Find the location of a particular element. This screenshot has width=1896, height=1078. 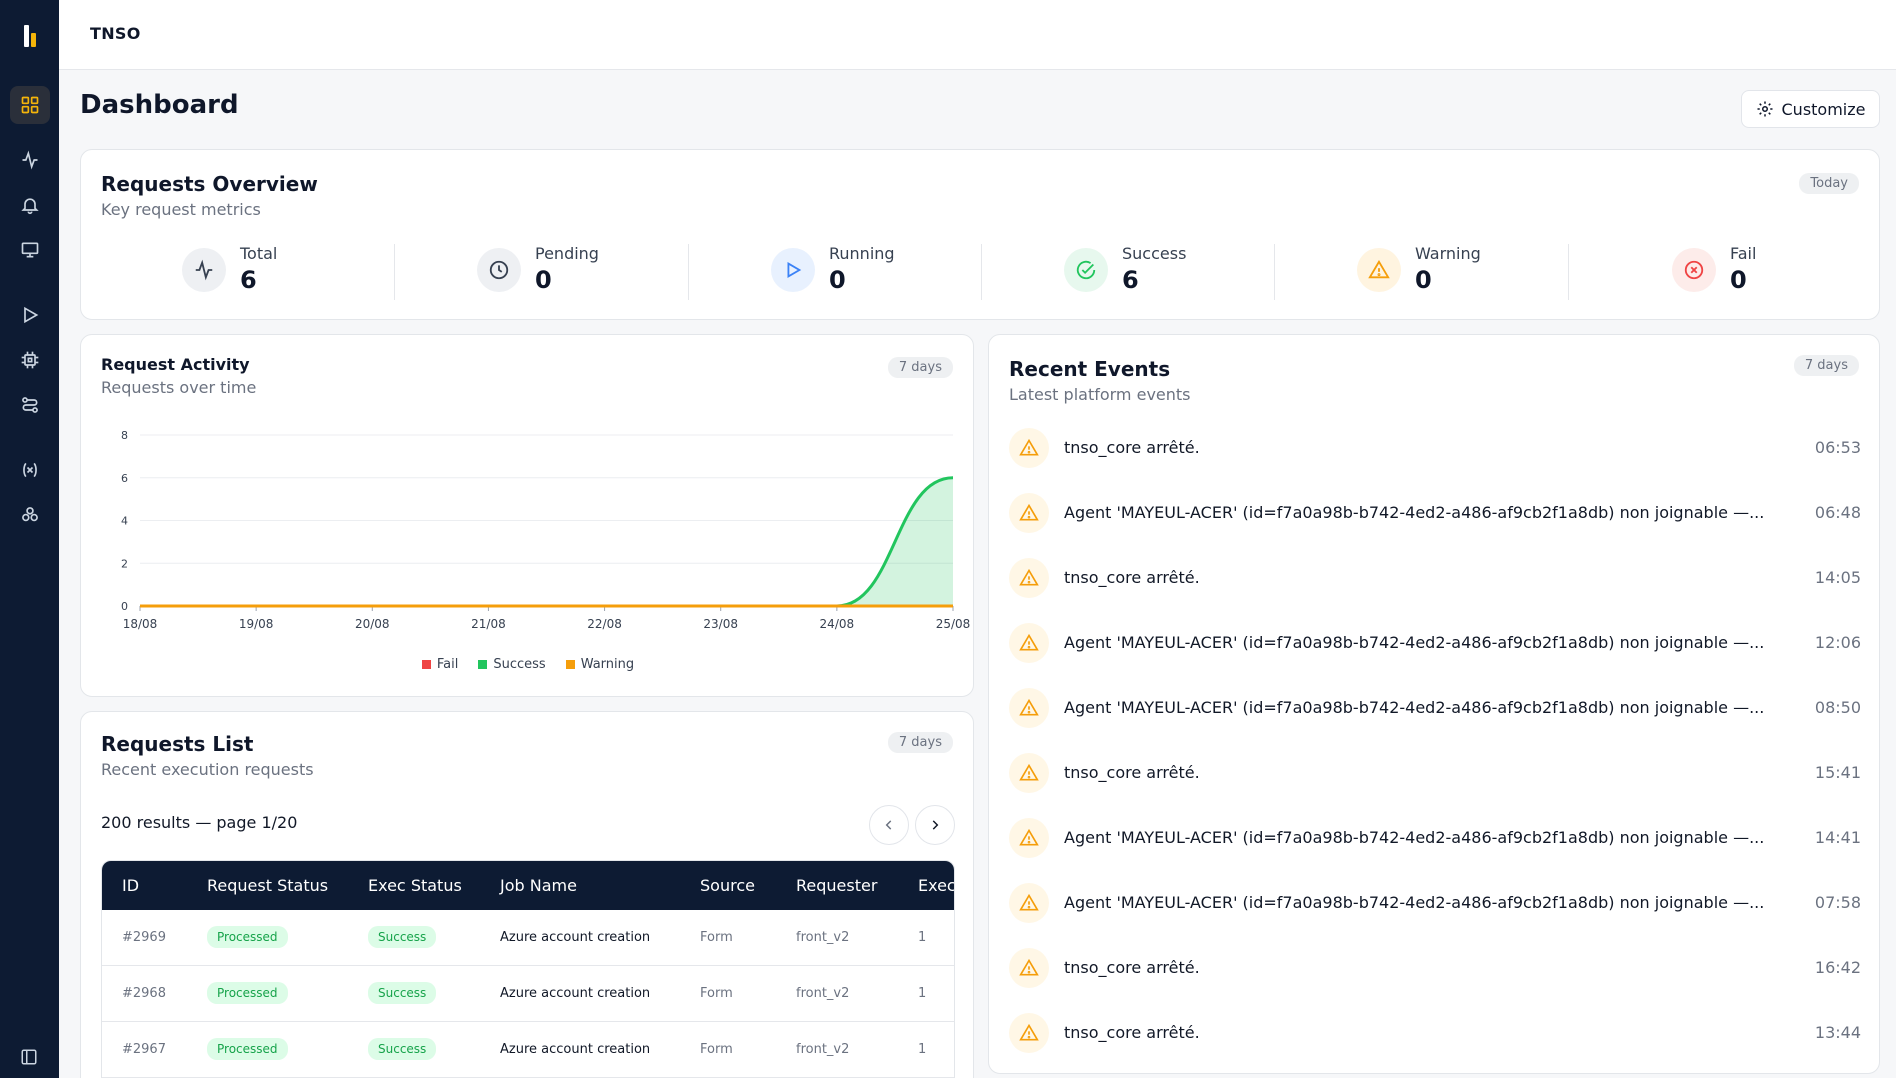

event-time: 06:53 is located at coordinates (1837, 447).